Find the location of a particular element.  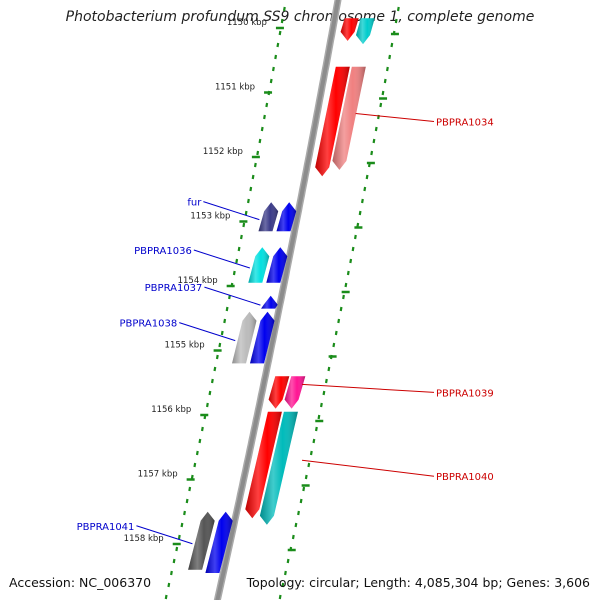

accession-text: Accession: NC_006370 is located at coordinates (80, 582).